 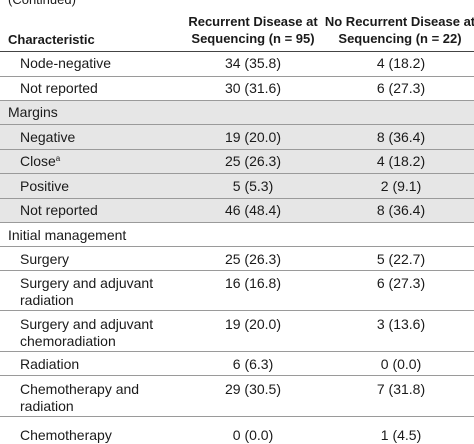 What do you see at coordinates (66, 63) in the screenshot?
I see `row-label: Node-negative` at bounding box center [66, 63].